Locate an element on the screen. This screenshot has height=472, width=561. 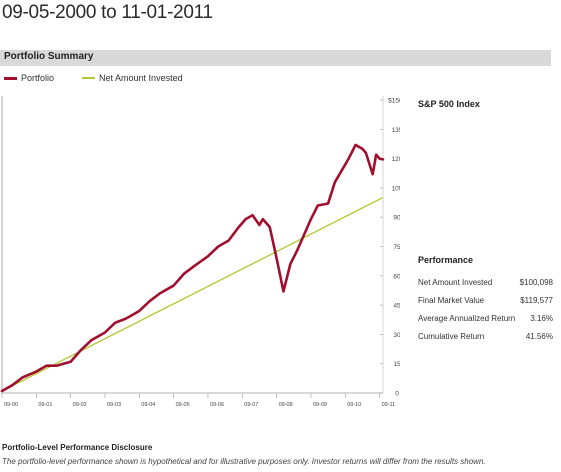
legend-item-net-invested: Net Amount Invested is located at coordinates (132, 78).